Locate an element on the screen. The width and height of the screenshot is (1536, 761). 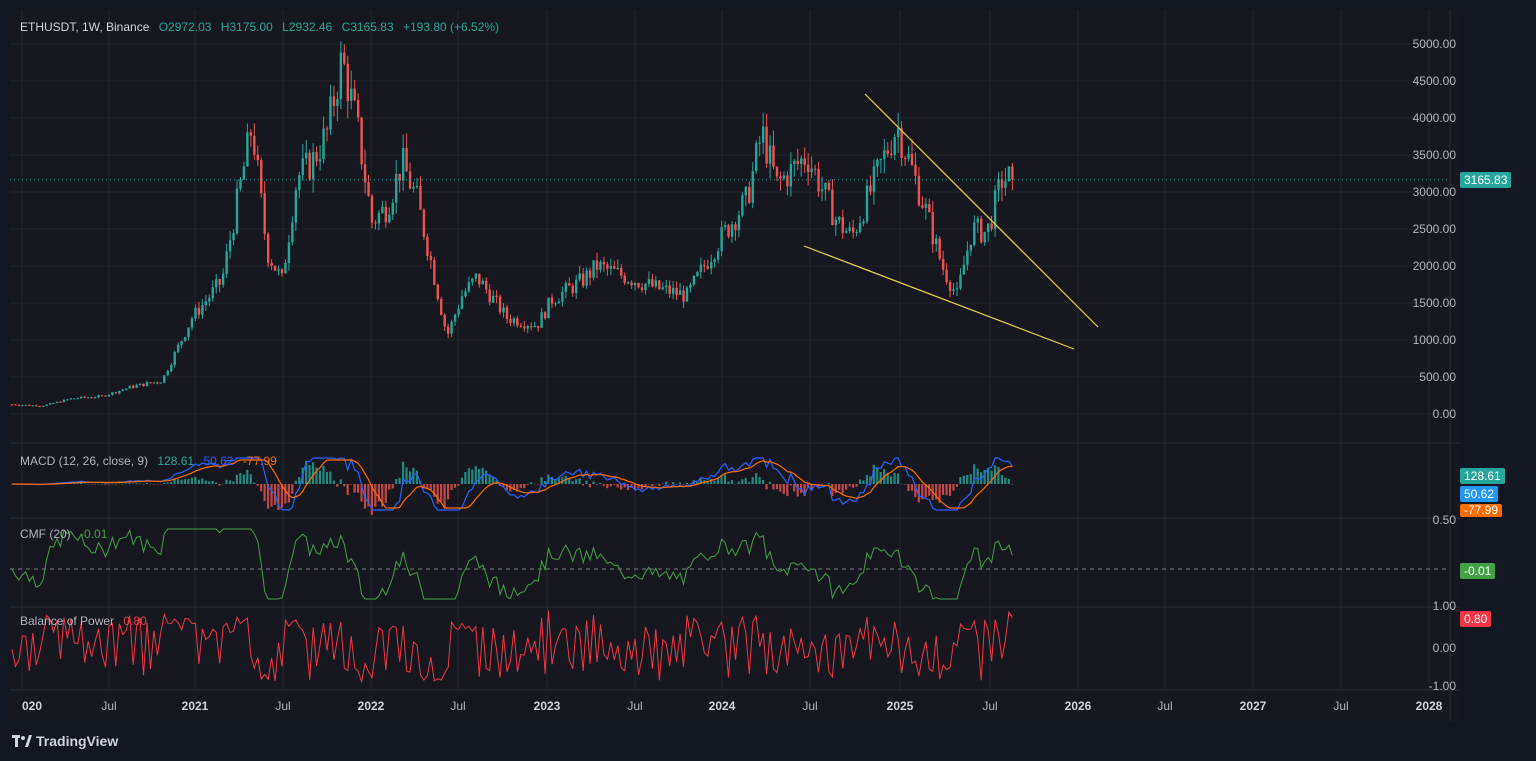
bop-legend: Balance of Power 0.80 is located at coordinates (86, 621).